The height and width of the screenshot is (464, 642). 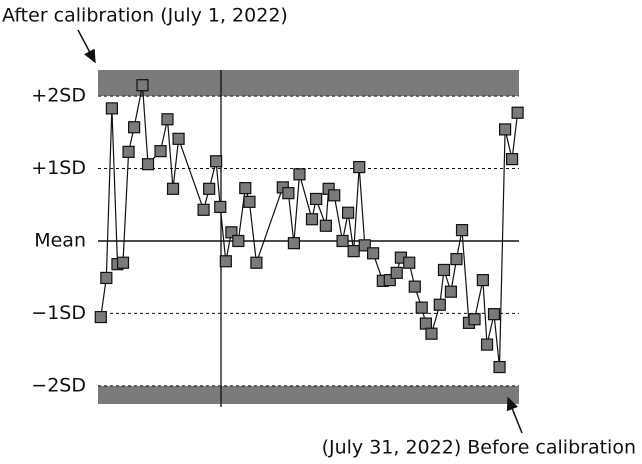 I want to click on annotation: After calibration (July 1, 2022), so click(x=145, y=16).